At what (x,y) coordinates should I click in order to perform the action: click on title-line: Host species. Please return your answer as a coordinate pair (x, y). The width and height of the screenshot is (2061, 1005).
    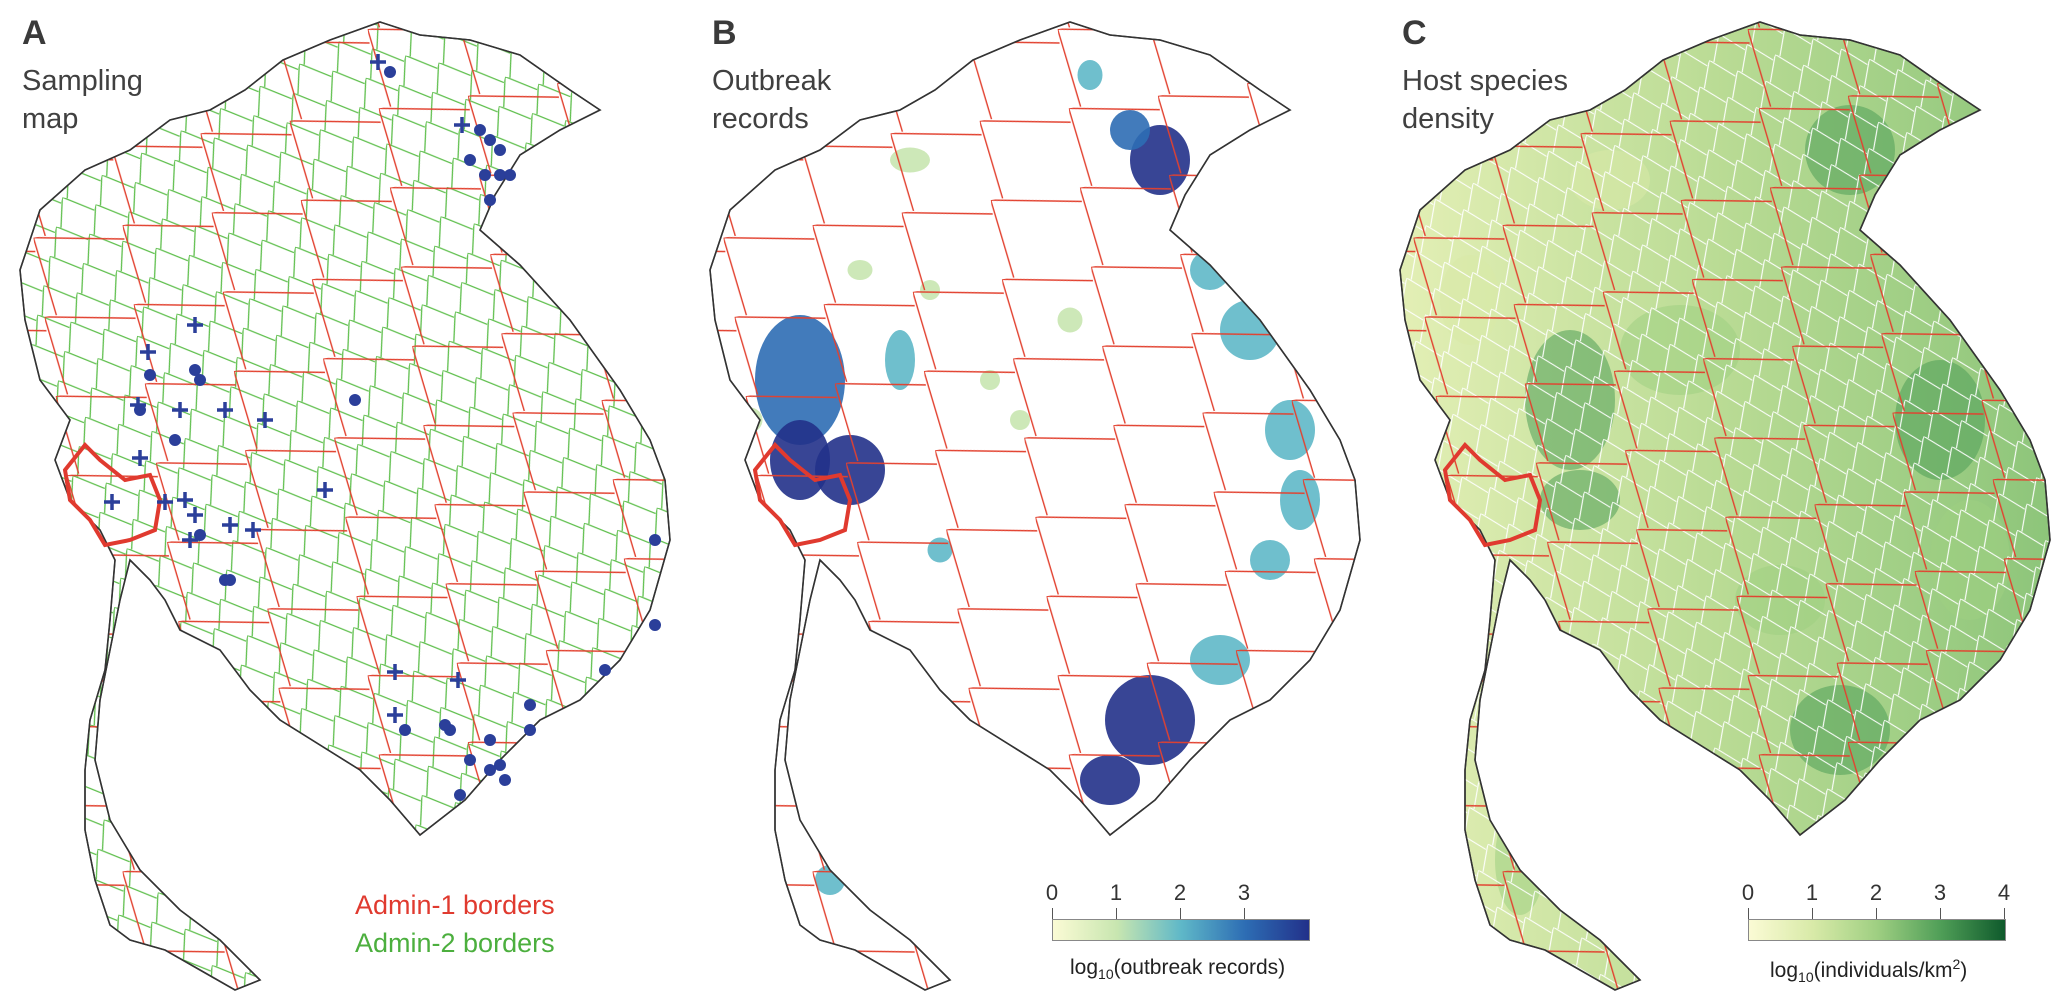
    Looking at the image, I should click on (1485, 81).